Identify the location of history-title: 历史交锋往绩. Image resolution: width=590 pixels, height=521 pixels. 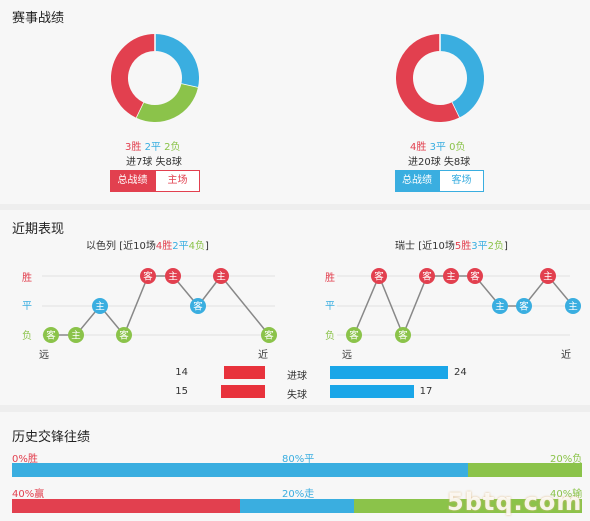
(51, 437).